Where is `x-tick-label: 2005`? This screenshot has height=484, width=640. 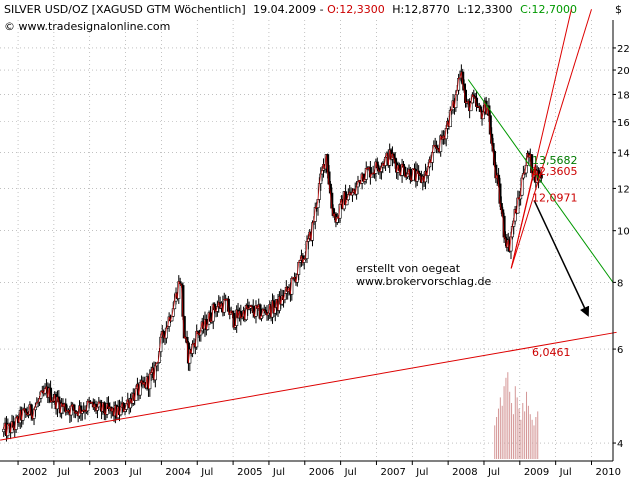 x-tick-label: 2005 is located at coordinates (249, 472).